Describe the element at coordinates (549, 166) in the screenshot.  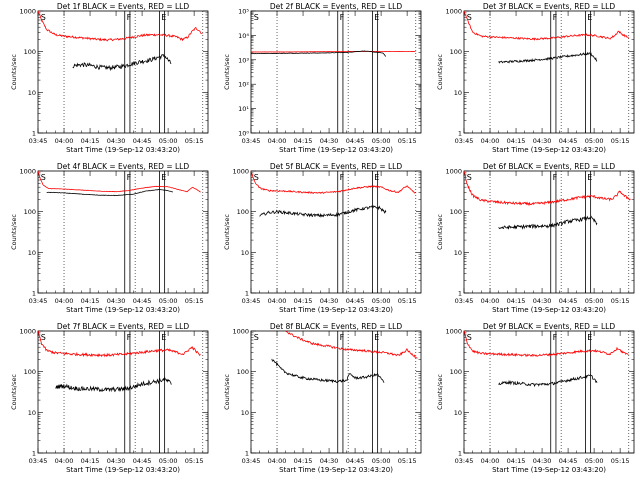
I see `chart-title: Det 6f BLACK = Events, RED = LLD` at that location.